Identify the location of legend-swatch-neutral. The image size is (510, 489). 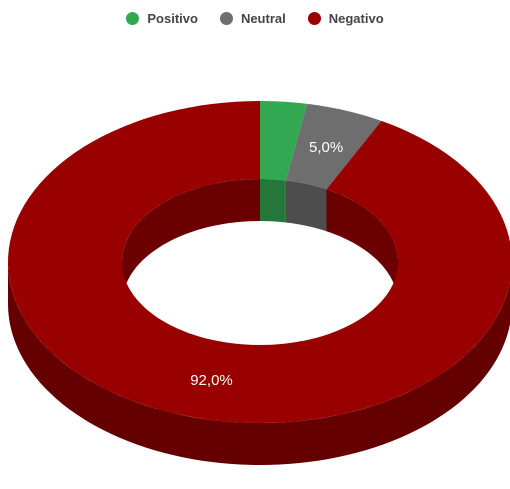
(226, 18).